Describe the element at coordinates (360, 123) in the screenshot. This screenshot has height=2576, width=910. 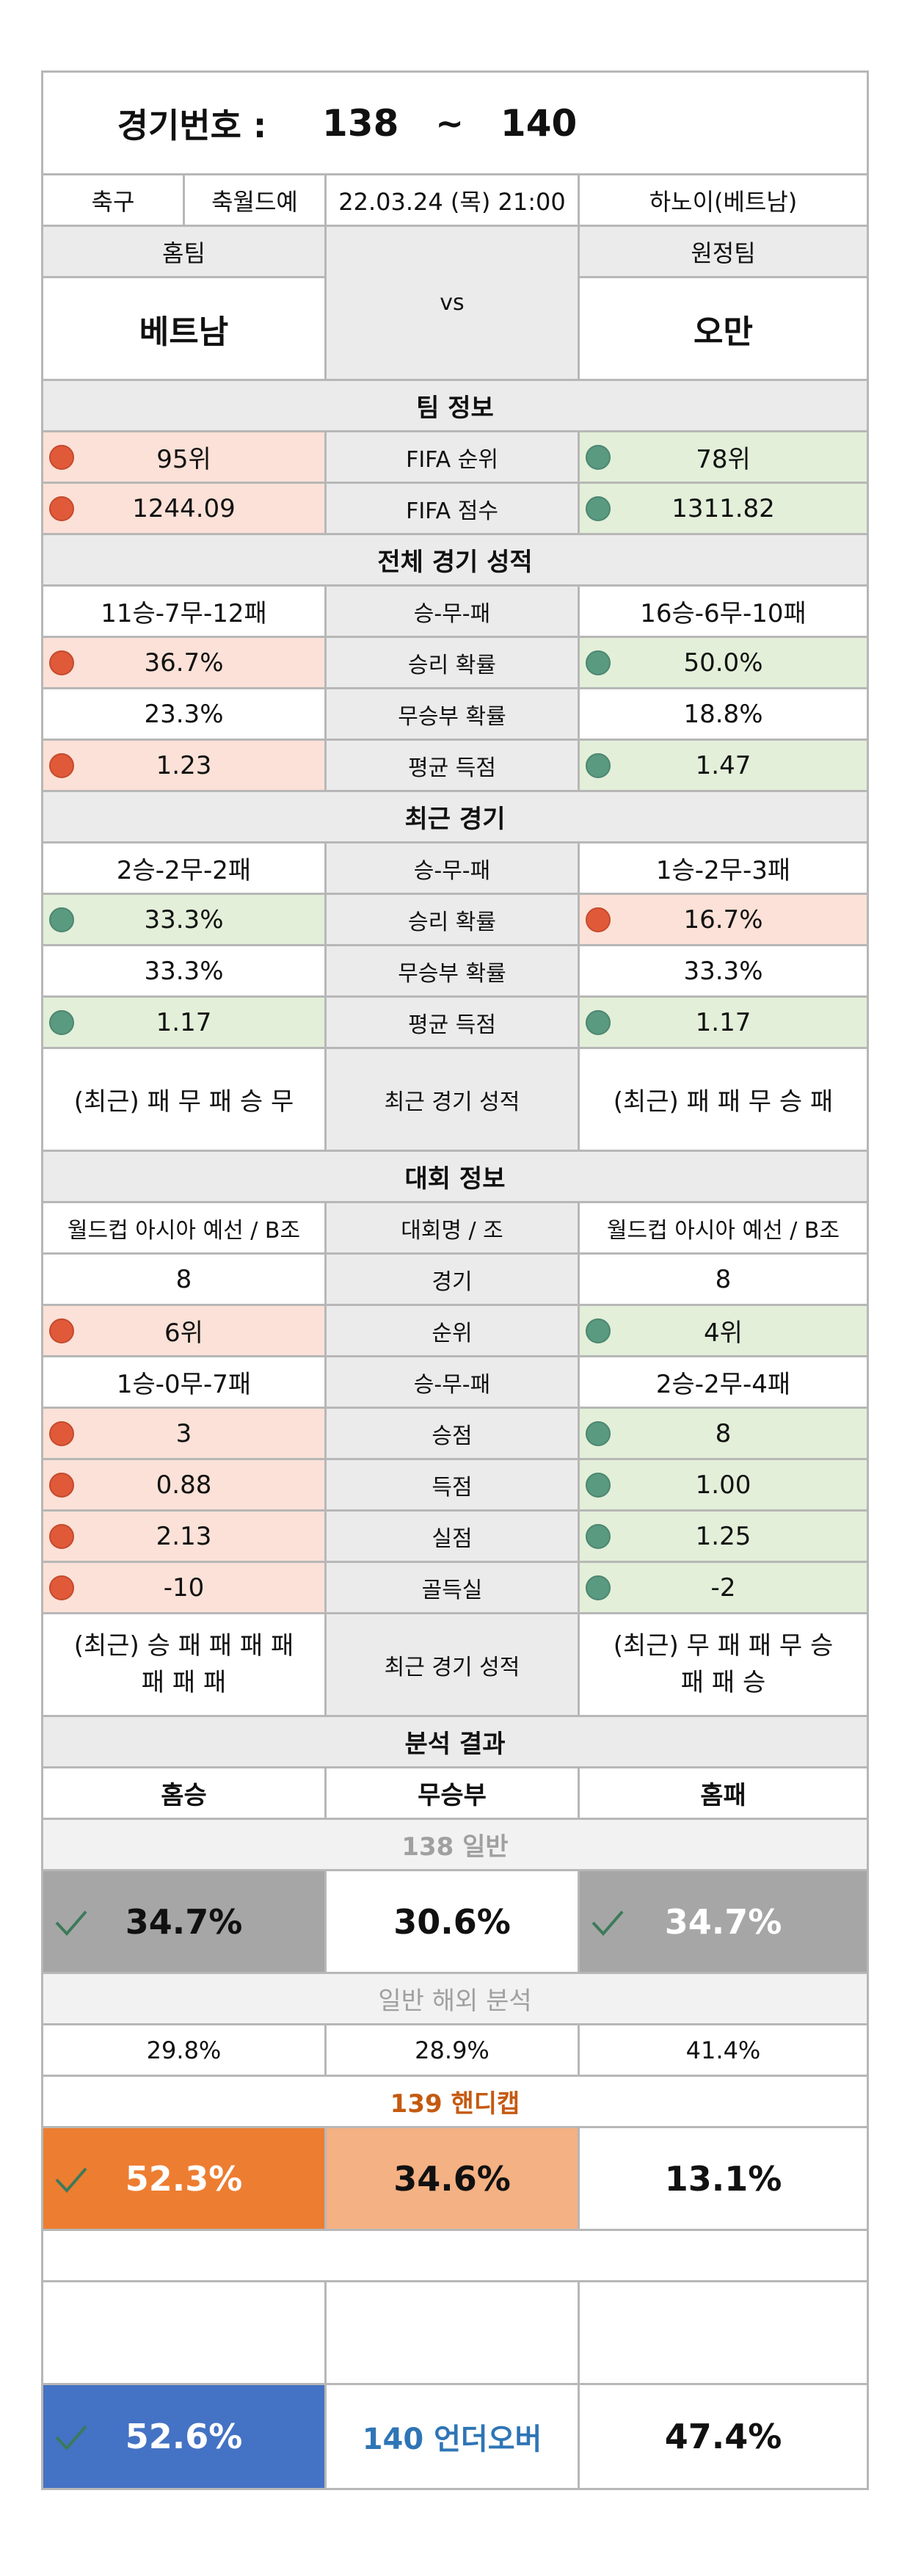
I see `match-number-start: 138` at that location.